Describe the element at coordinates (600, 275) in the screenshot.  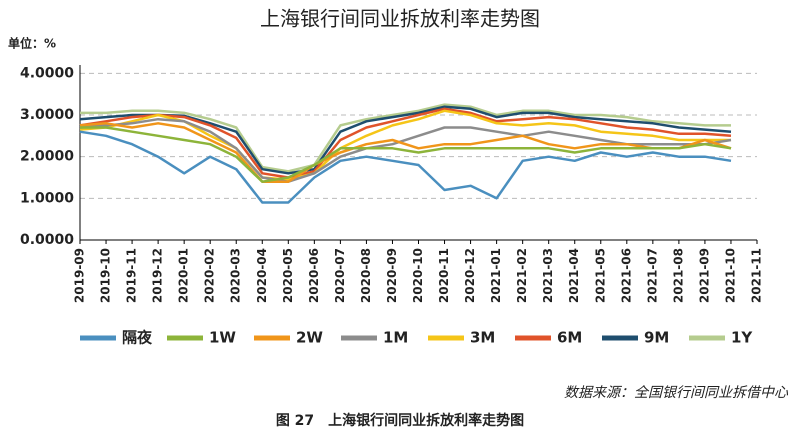
I see `x-tick-label: 2021-05` at that location.